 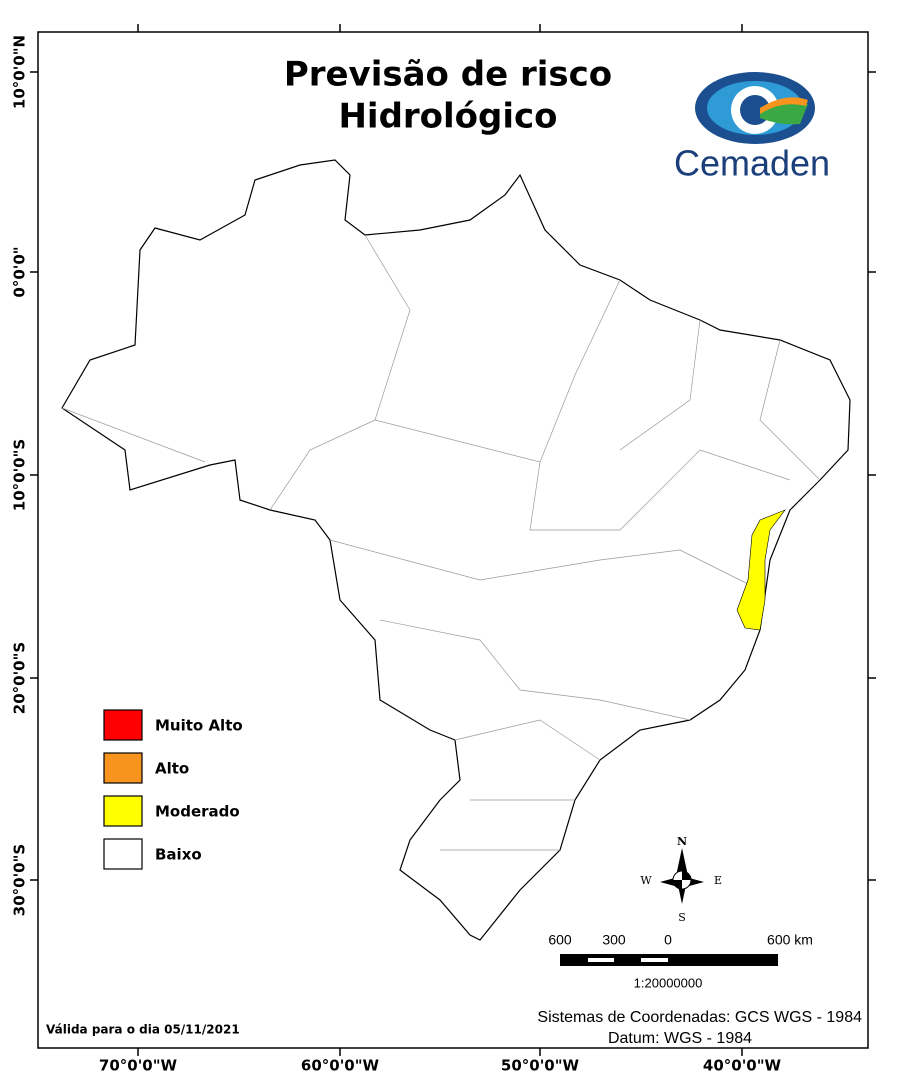 What do you see at coordinates (447, 117) in the screenshot?
I see `title-line-2: Hidrológico` at bounding box center [447, 117].